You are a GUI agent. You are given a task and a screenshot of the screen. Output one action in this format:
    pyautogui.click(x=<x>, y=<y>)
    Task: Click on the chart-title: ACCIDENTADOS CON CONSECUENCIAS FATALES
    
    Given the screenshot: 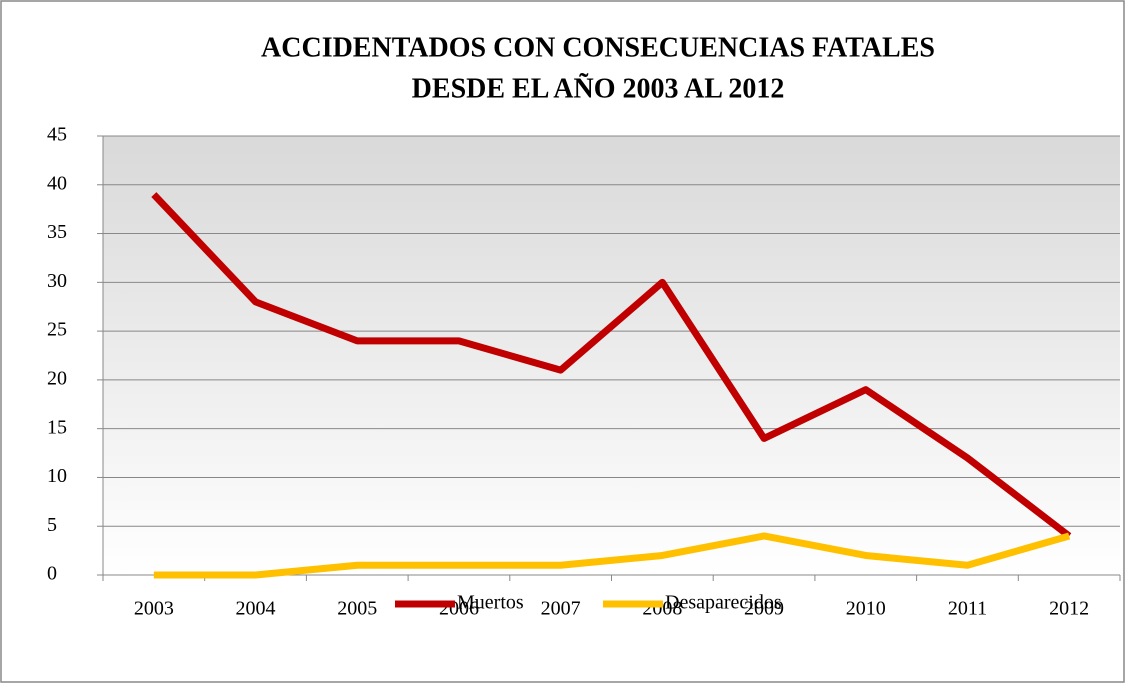 What is the action you would take?
    pyautogui.click(x=598, y=47)
    